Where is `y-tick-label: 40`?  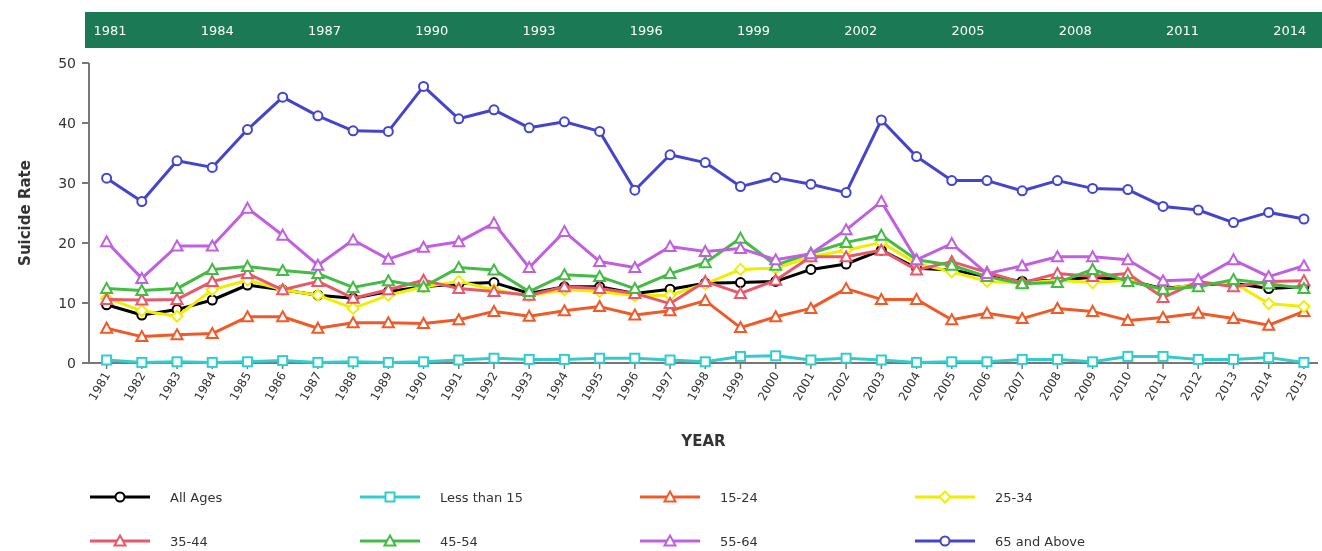
y-tick-label: 40 is located at coordinates (67, 123).